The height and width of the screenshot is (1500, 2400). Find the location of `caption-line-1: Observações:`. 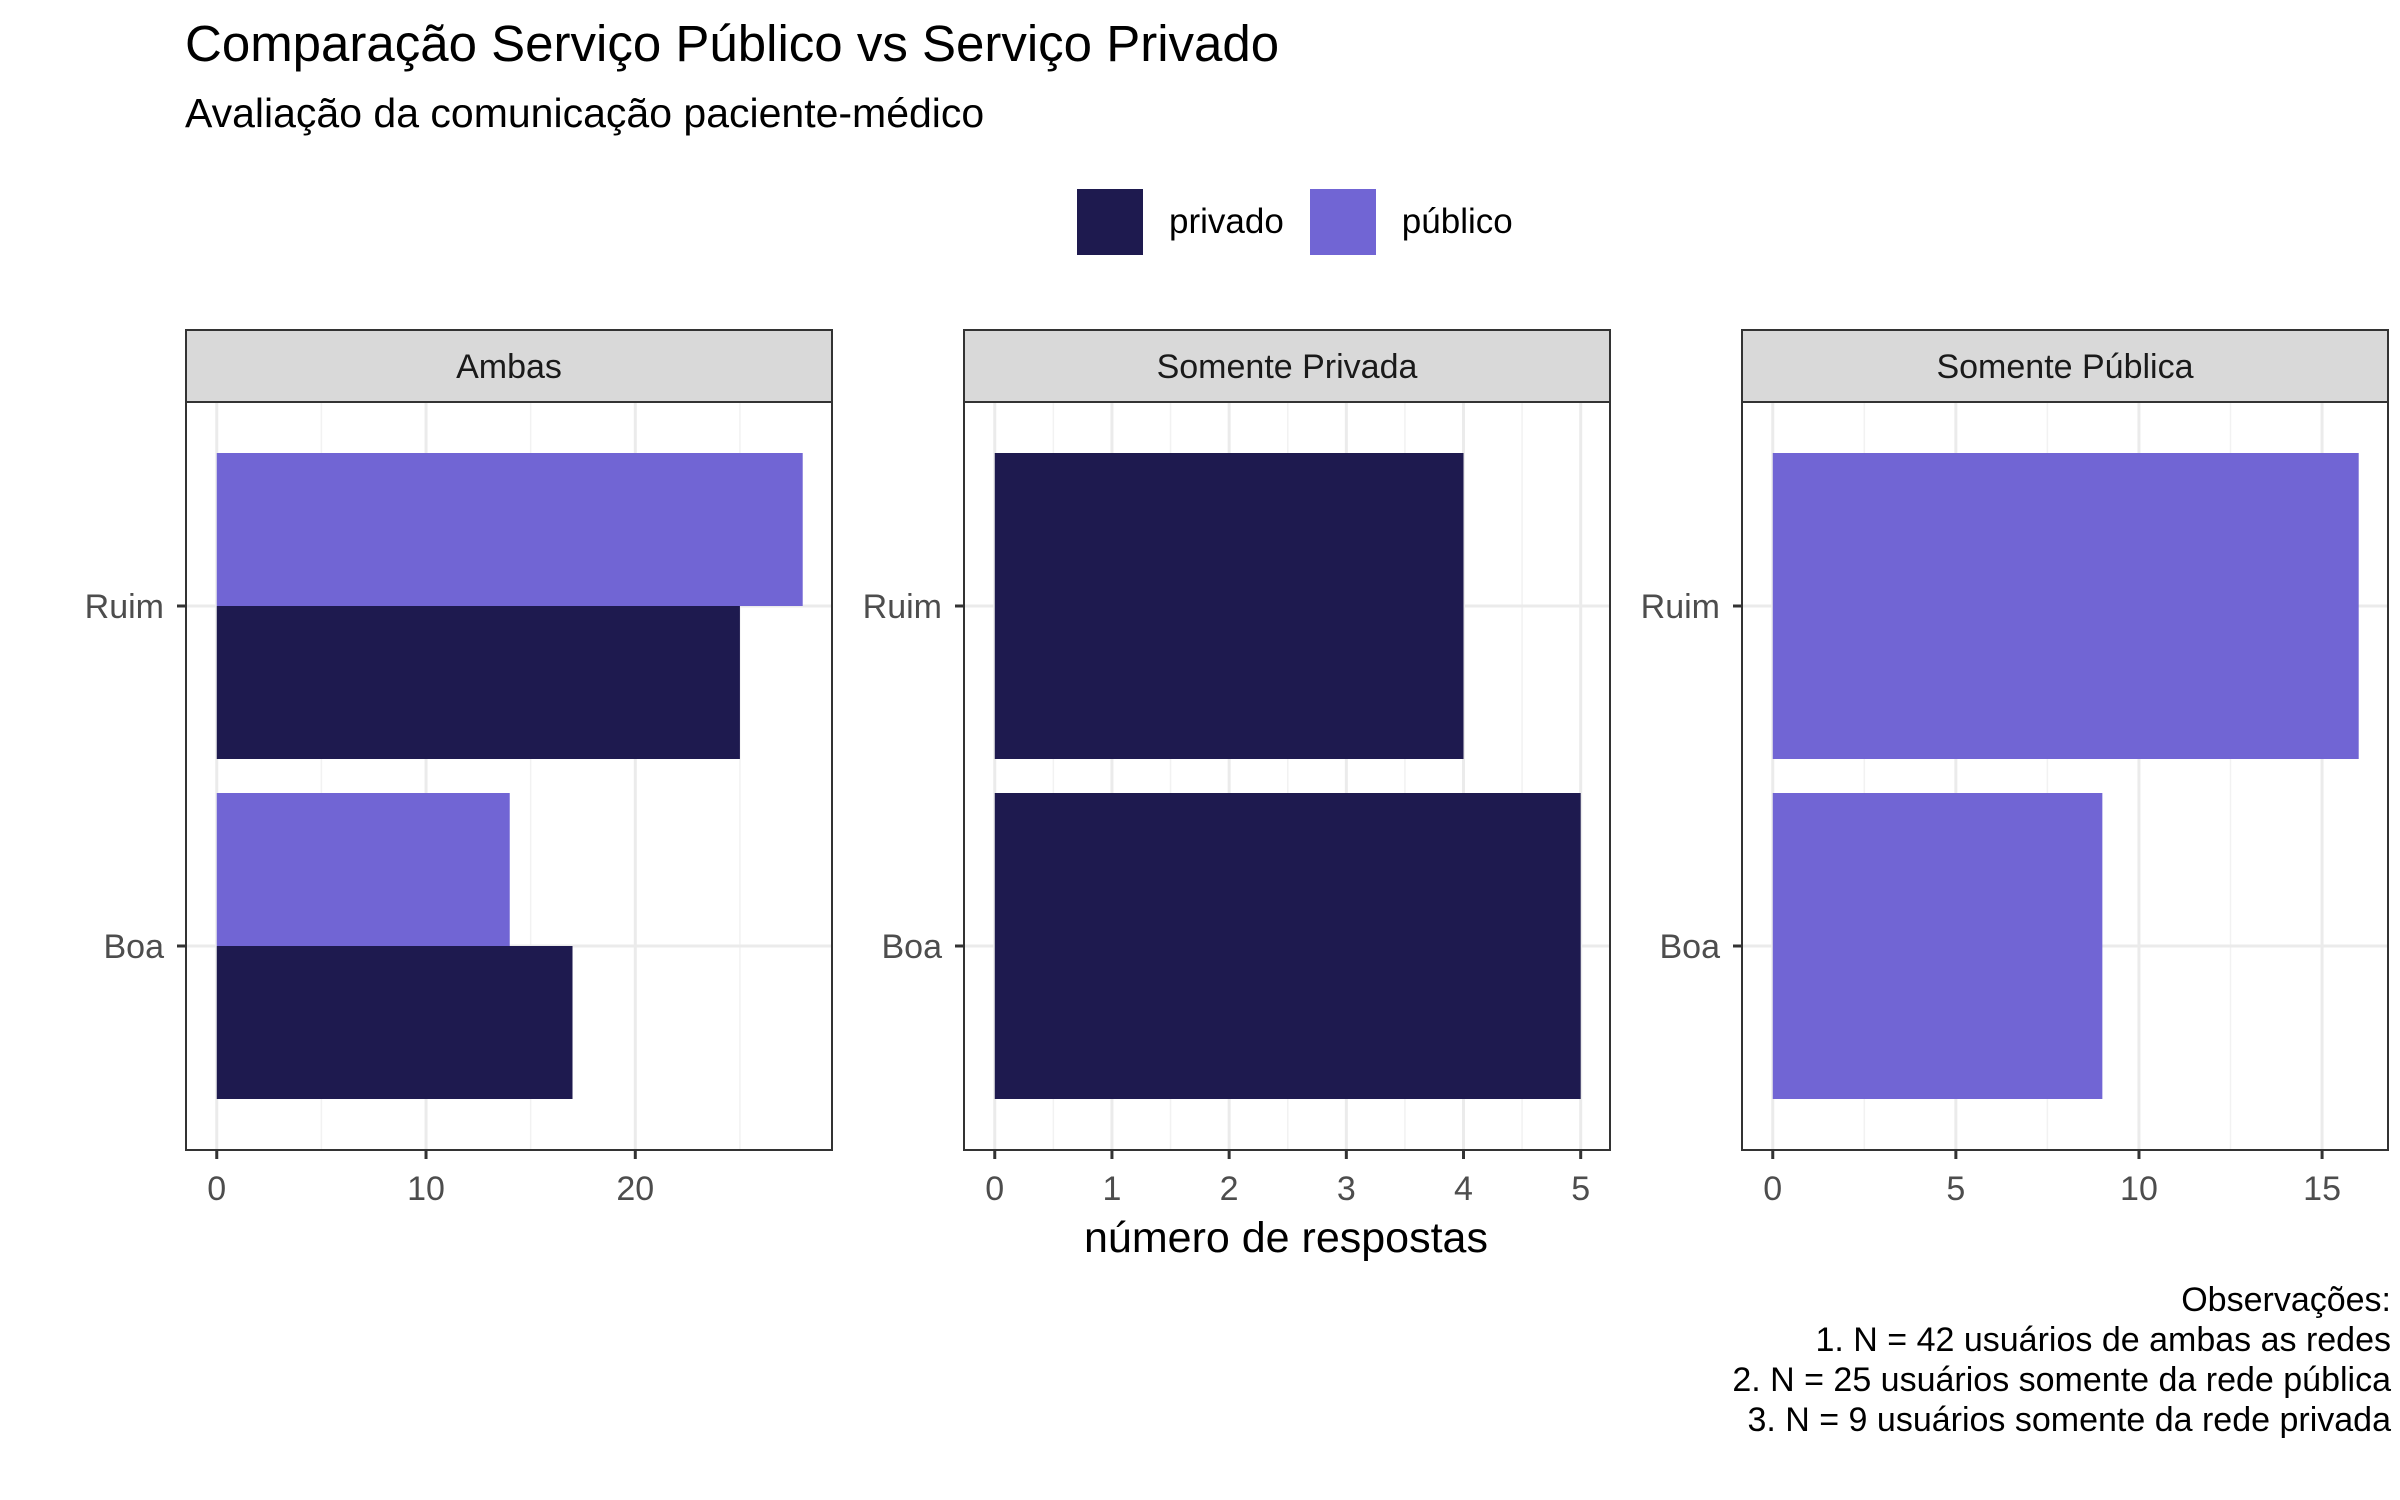

caption-line-1: Observações: is located at coordinates (2286, 1300).